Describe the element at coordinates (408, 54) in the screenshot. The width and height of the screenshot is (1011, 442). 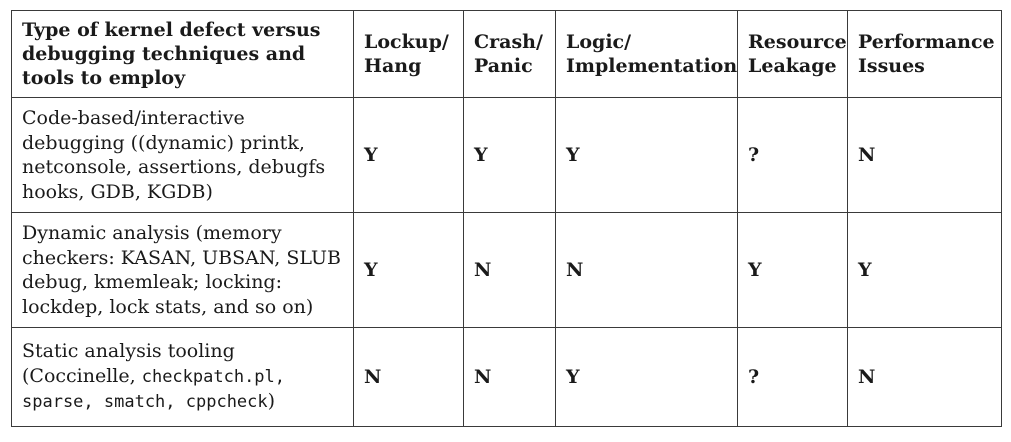
I see `header-lockup-hang: Lockup/ Hang` at that location.